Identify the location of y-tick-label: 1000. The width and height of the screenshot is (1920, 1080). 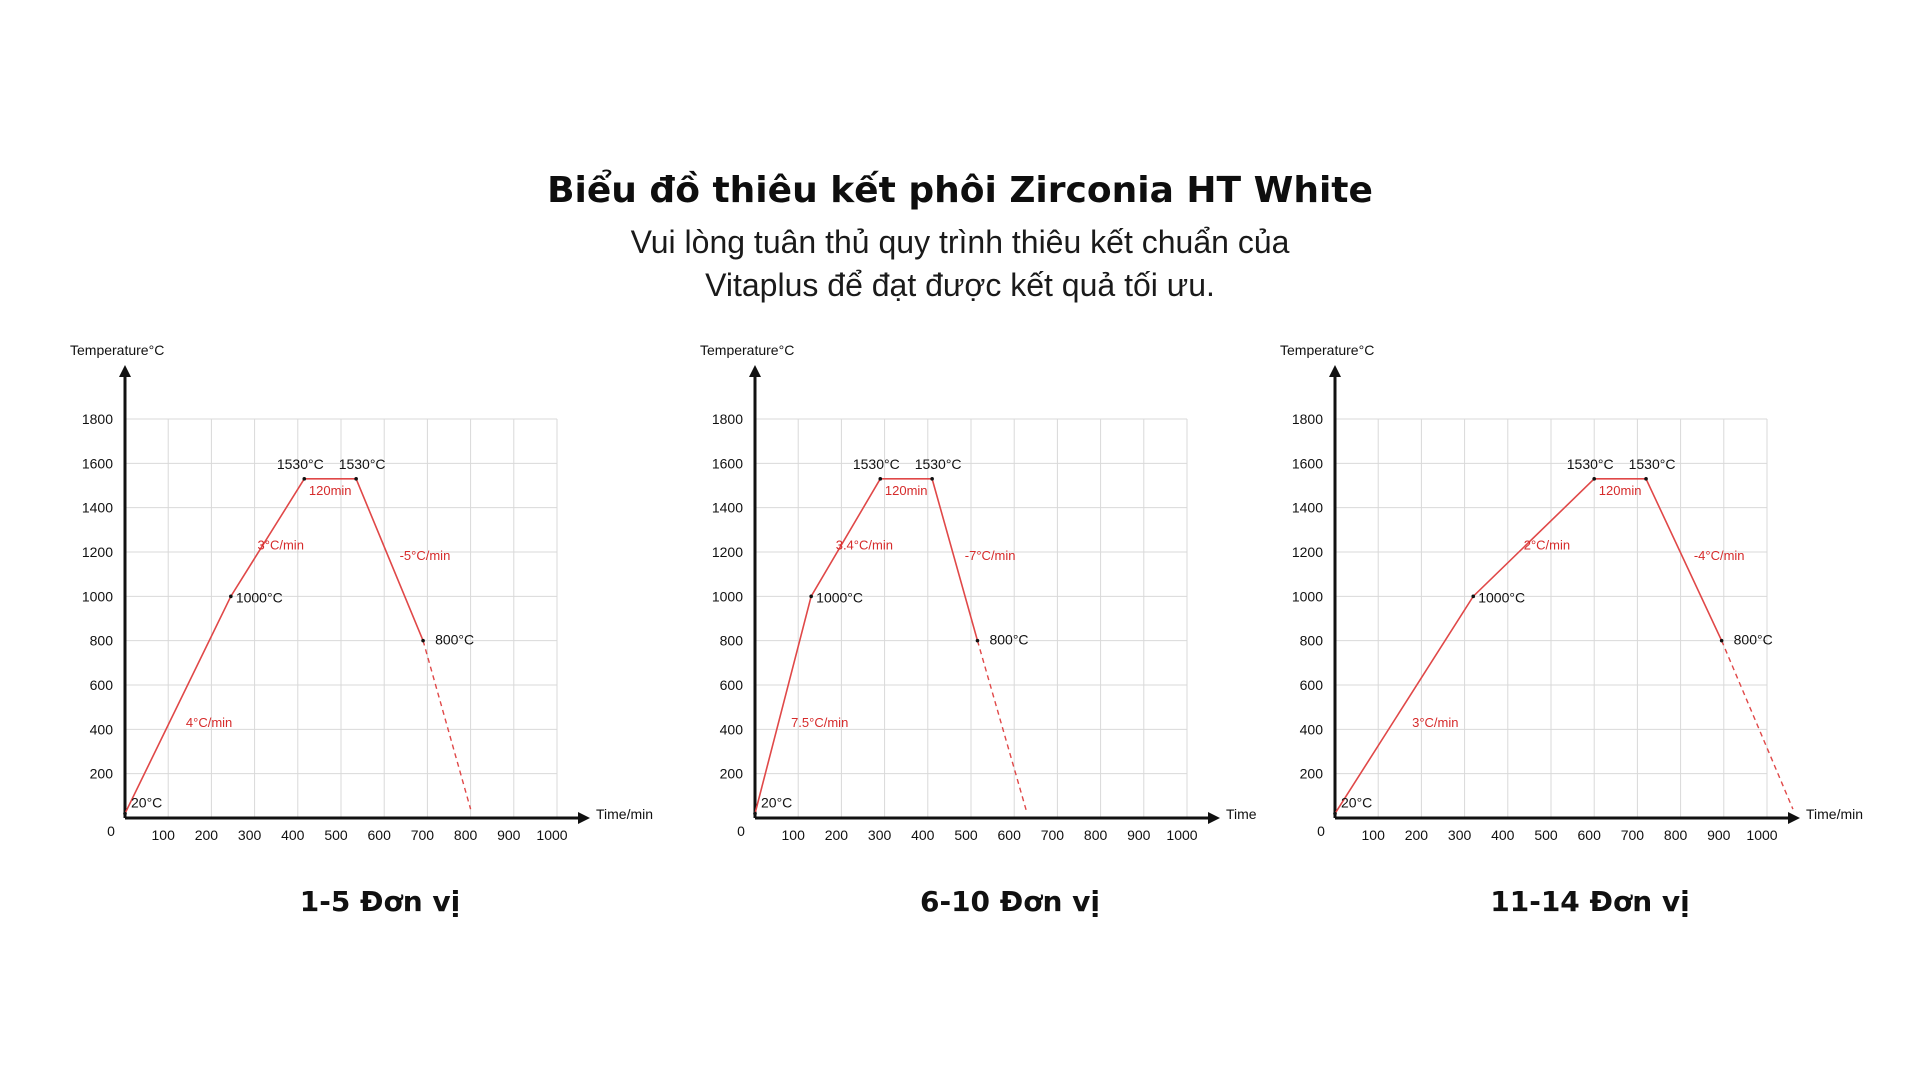
(97, 596).